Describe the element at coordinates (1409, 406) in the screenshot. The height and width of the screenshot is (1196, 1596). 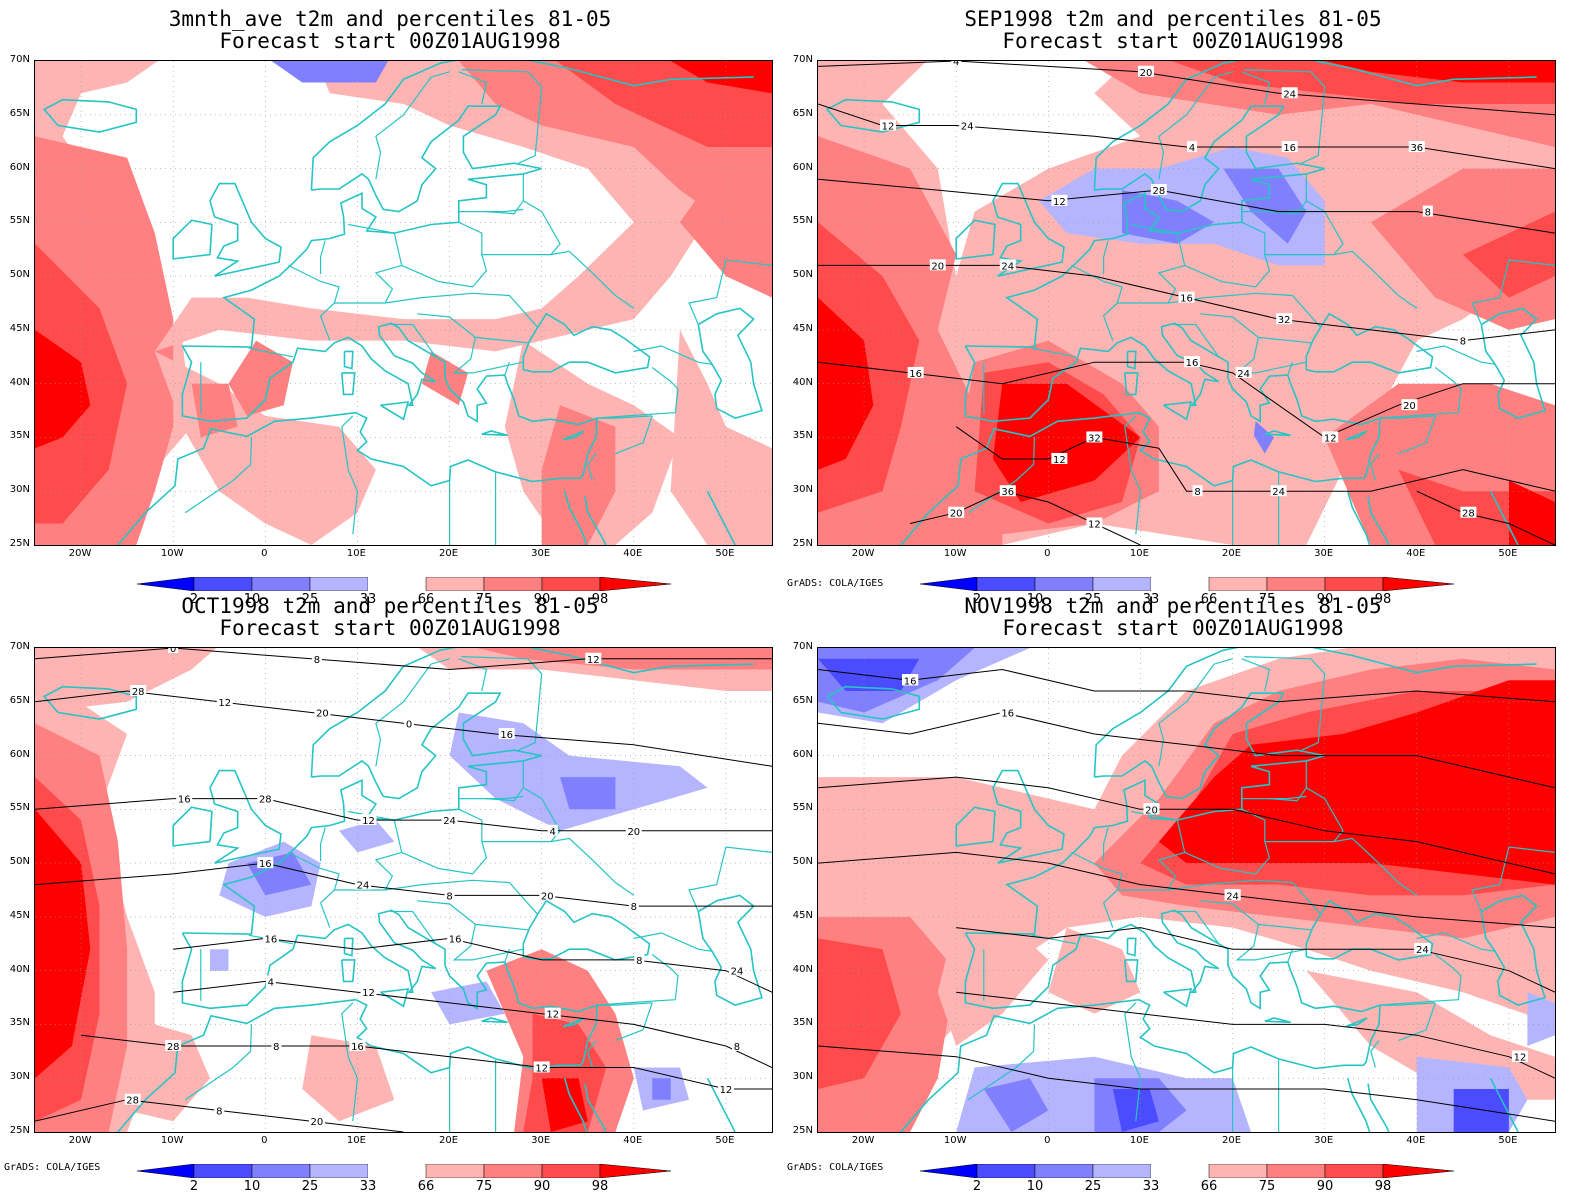
I see `contour-label: 20` at that location.